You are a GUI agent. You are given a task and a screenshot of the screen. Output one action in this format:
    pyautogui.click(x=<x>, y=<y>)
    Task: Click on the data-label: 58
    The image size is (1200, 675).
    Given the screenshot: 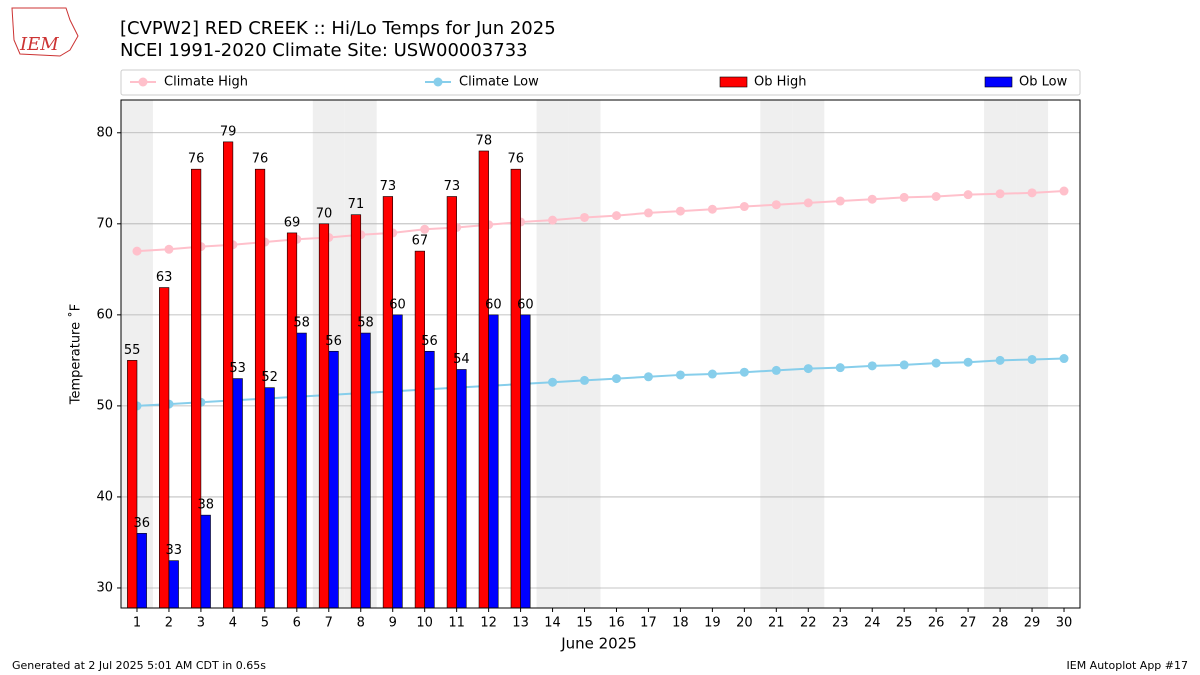 What is the action you would take?
    pyautogui.click(x=365, y=323)
    